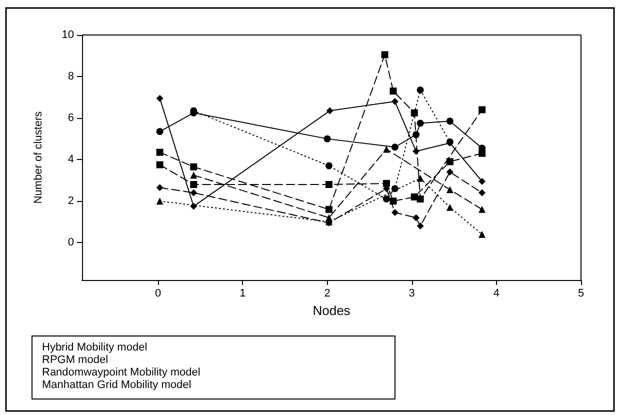  Describe the element at coordinates (71, 76) in the screenshot. I see `y-tick-label: 8` at that location.